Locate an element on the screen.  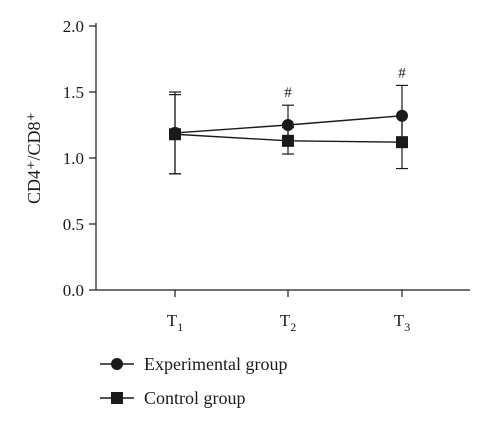
legend-label: Control group is located at coordinates (195, 398).